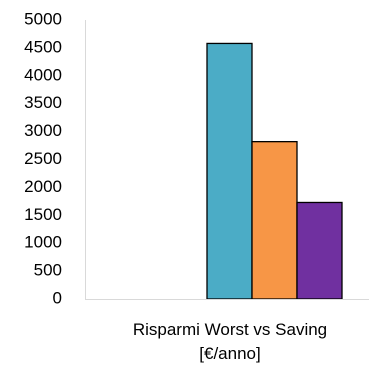 Image resolution: width=369 pixels, height=372 pixels. What do you see at coordinates (43, 130) in the screenshot?
I see `y-tick-label: 3000` at bounding box center [43, 130].